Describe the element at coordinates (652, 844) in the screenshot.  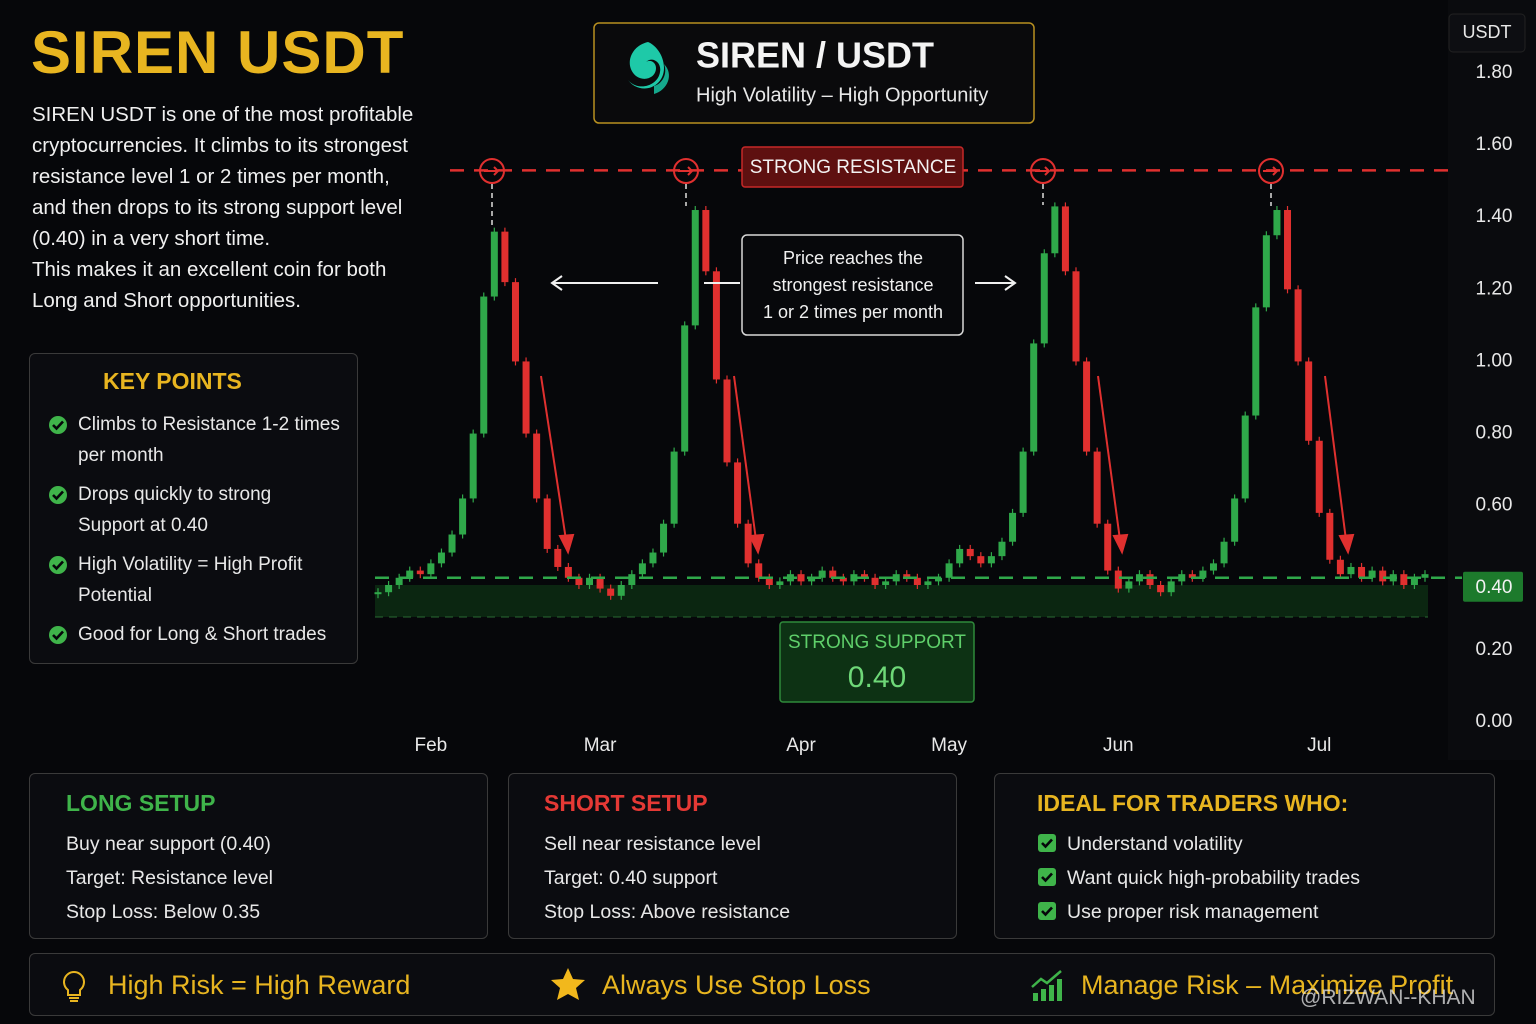
I see `setup-line: Sell near resistance level` at that location.